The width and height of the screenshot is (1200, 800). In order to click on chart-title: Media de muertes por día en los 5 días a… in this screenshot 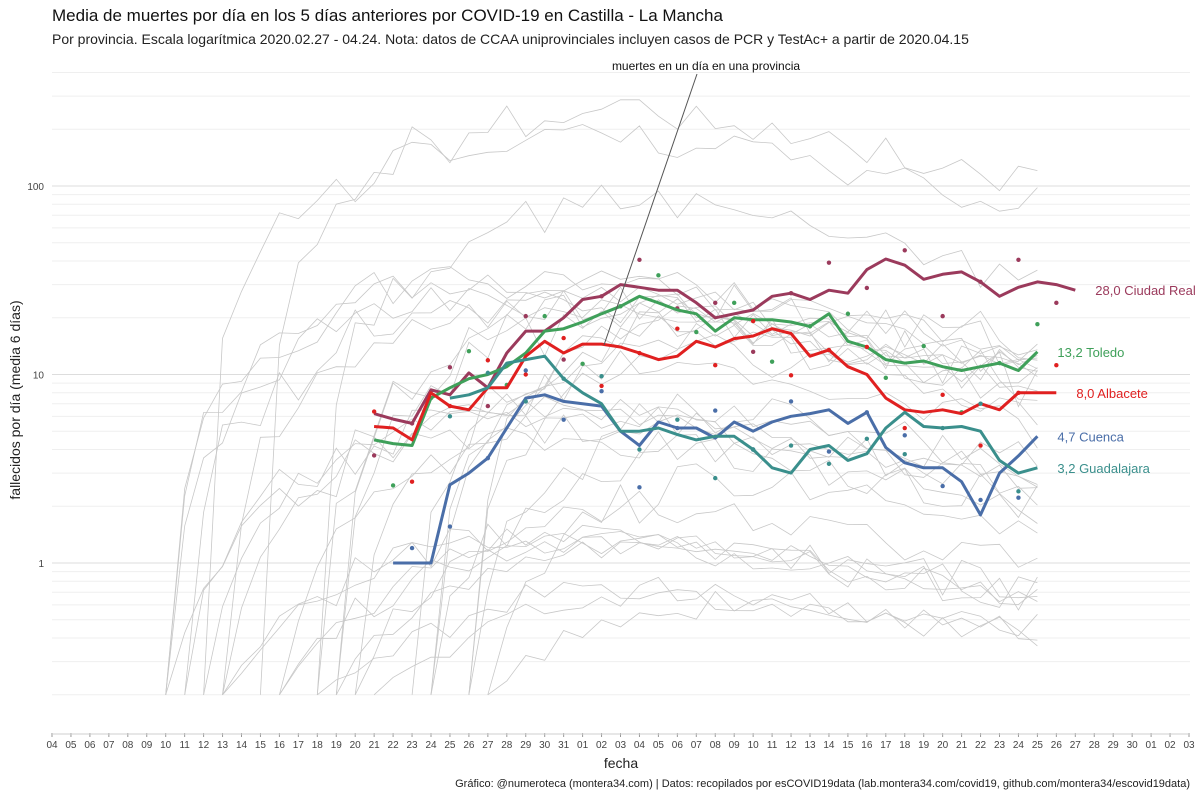, I will do `click(387, 15)`.